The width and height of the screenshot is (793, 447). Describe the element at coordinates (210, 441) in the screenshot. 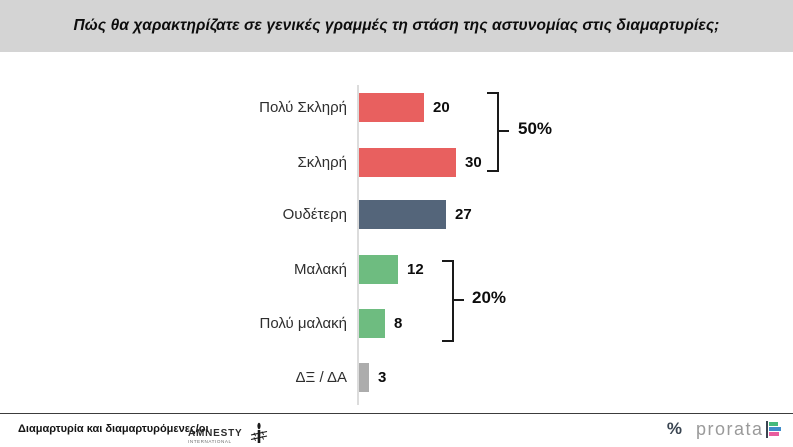

I see `amnesty-subname: INTERNATIONAL` at that location.